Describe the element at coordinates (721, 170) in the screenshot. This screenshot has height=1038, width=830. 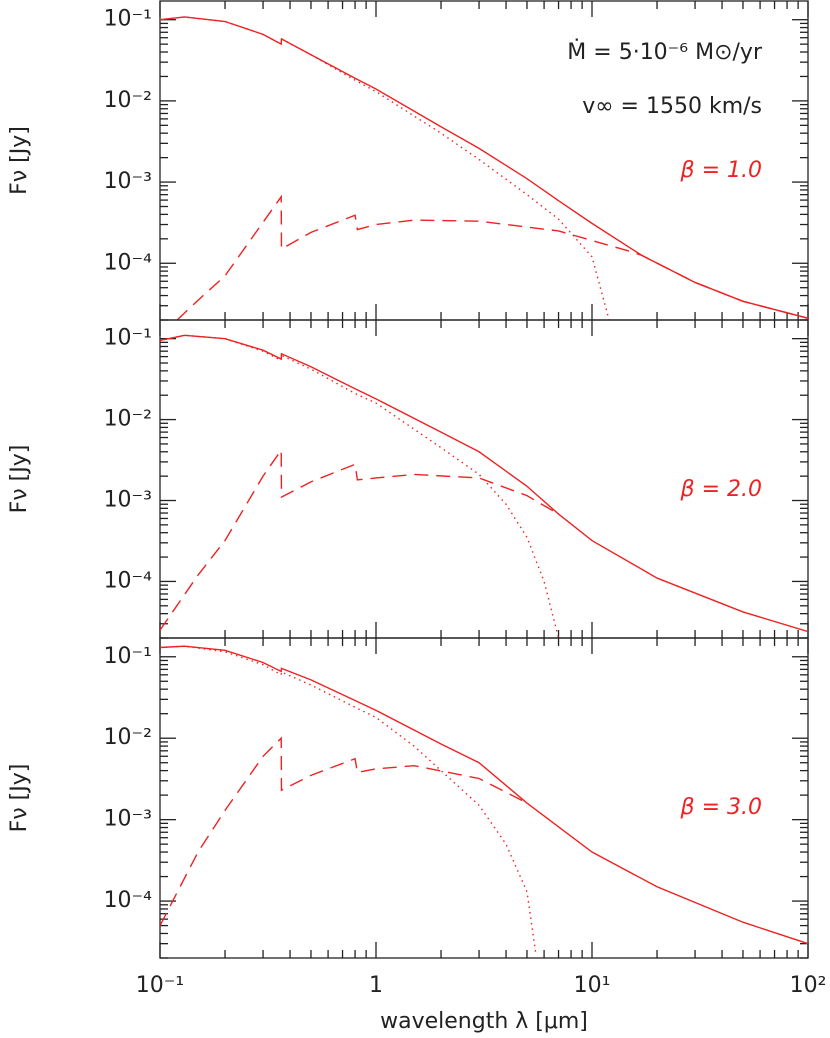
I see `panel-label: β = 1.0` at that location.